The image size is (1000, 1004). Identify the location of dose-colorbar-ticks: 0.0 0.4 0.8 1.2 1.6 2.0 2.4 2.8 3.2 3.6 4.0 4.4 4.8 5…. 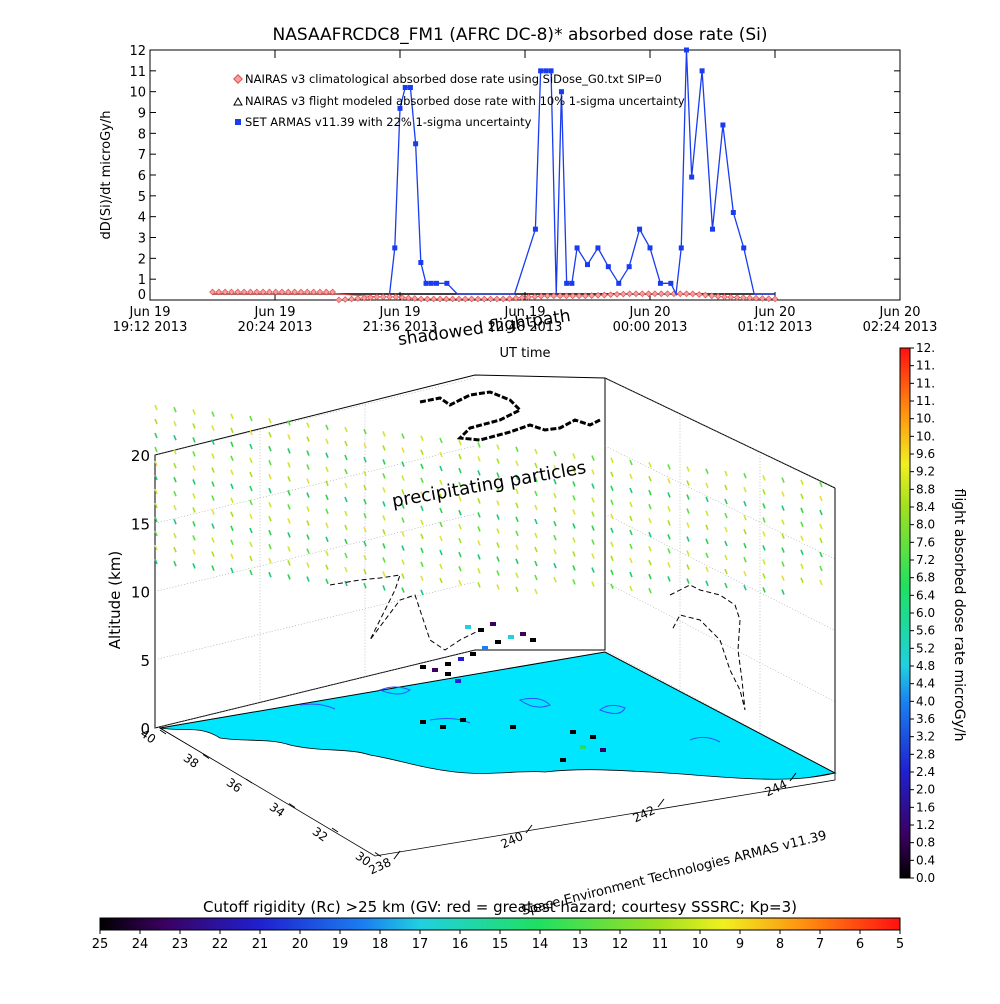
(922, 613).